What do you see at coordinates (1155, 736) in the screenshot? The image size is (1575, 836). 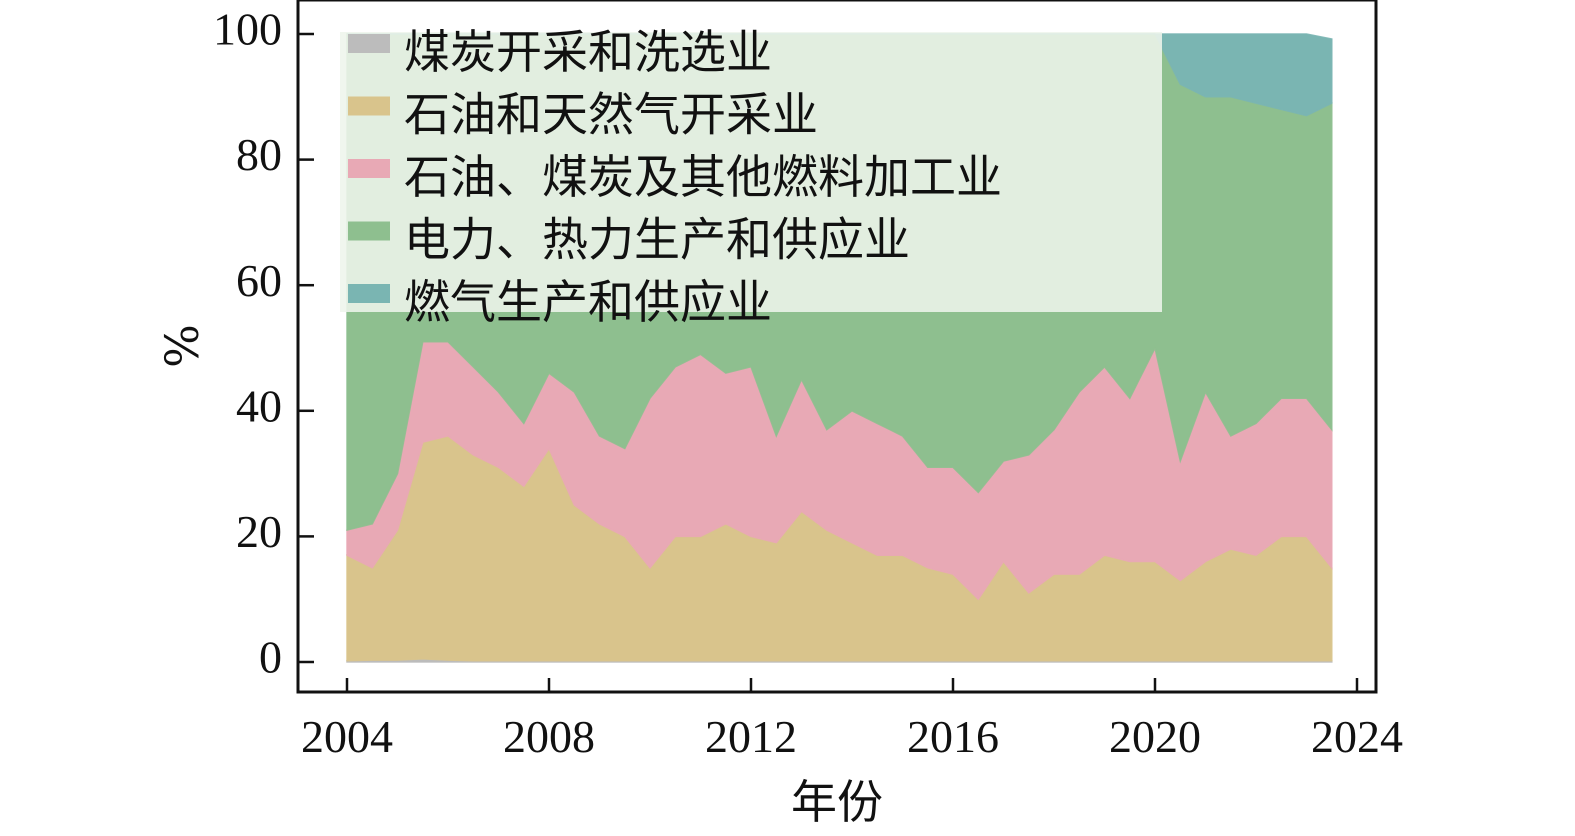 I see `x-tick-label: 2020` at bounding box center [1155, 736].